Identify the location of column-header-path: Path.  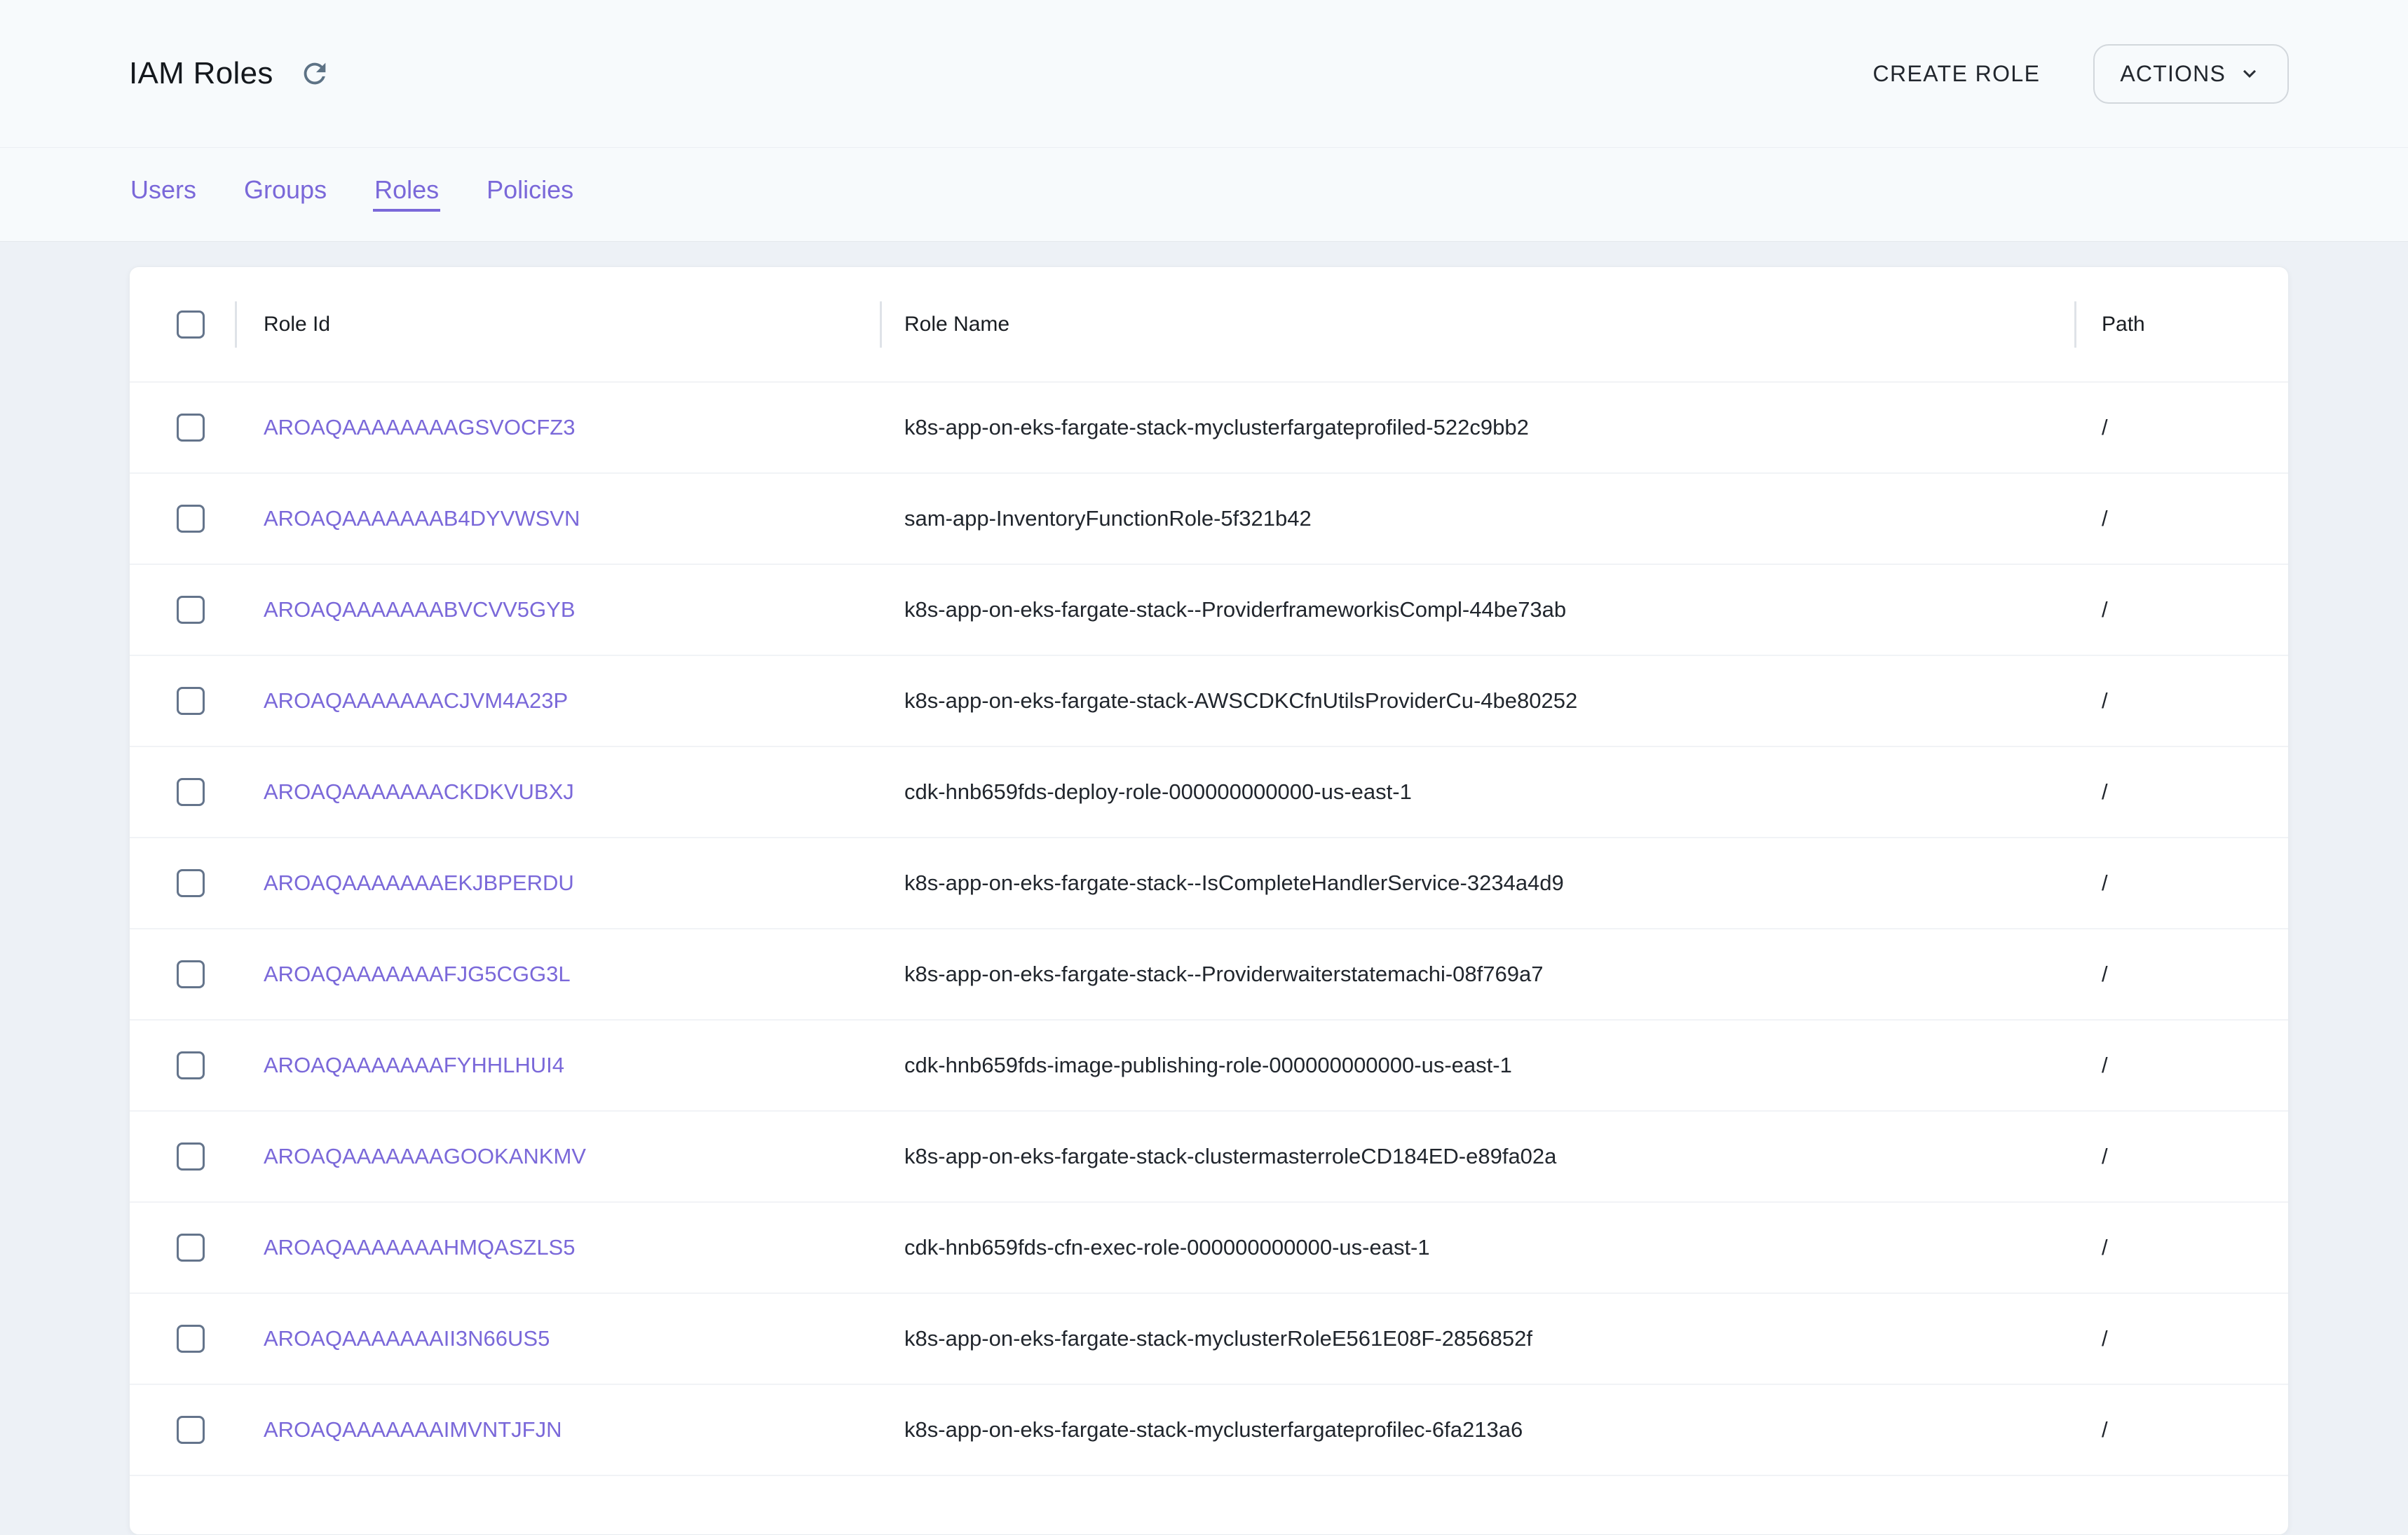
(2181, 324).